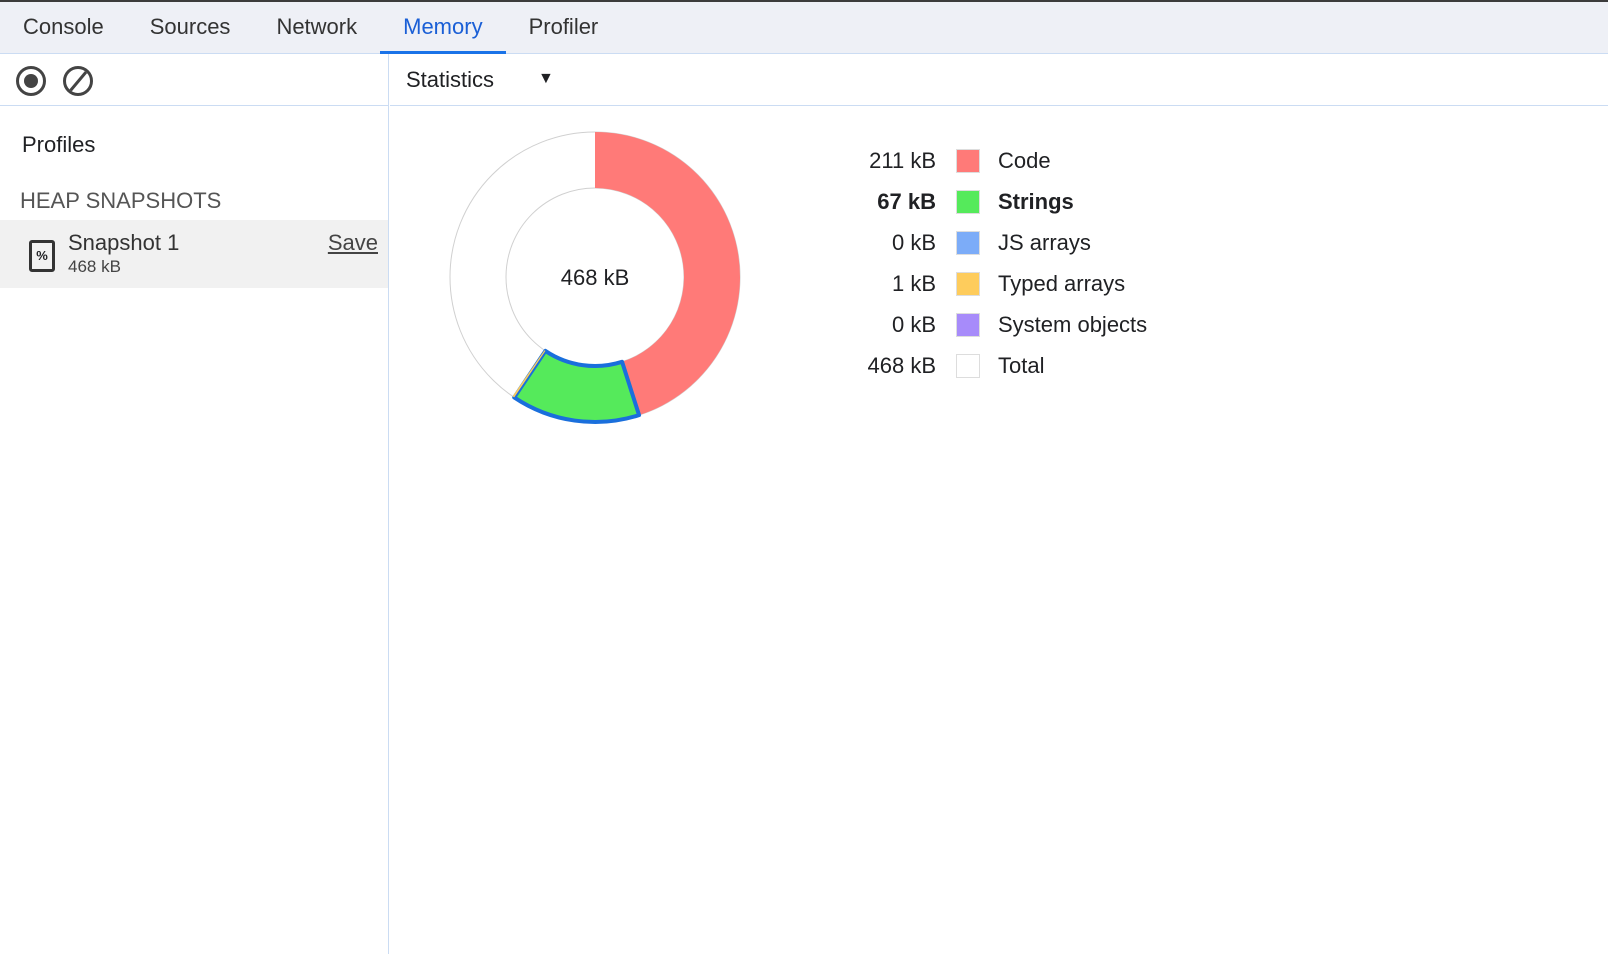 The width and height of the screenshot is (1608, 954). What do you see at coordinates (577, 386) in the screenshot?
I see `donut-slice-strings` at bounding box center [577, 386].